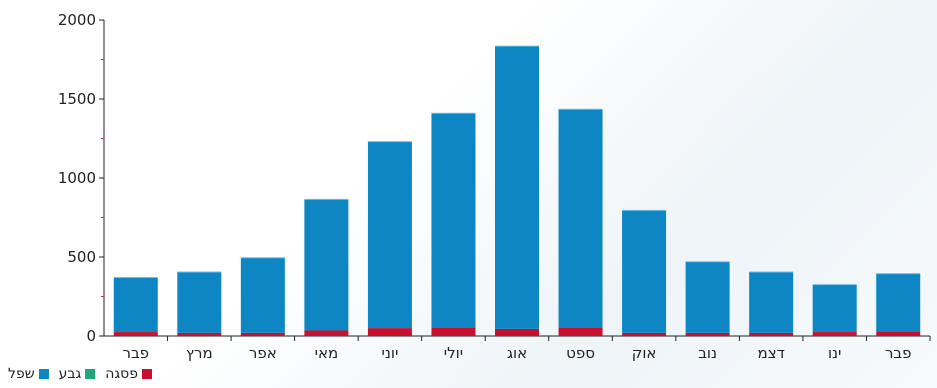 This screenshot has width=937, height=388. Describe the element at coordinates (580, 353) in the screenshot. I see `x-category-label: ספט` at that location.